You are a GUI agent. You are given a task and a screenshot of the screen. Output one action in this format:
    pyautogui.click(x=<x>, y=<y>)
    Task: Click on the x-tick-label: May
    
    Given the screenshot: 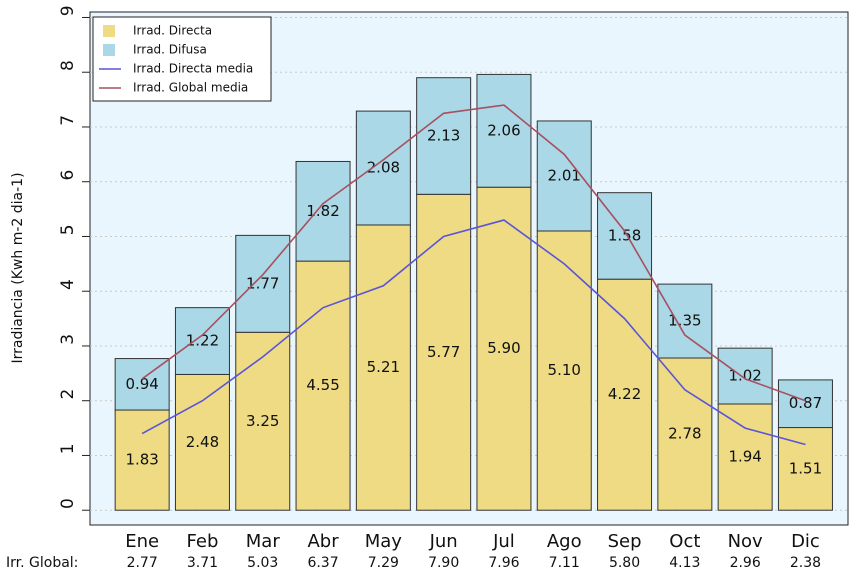 What is the action you would take?
    pyautogui.click(x=384, y=541)
    